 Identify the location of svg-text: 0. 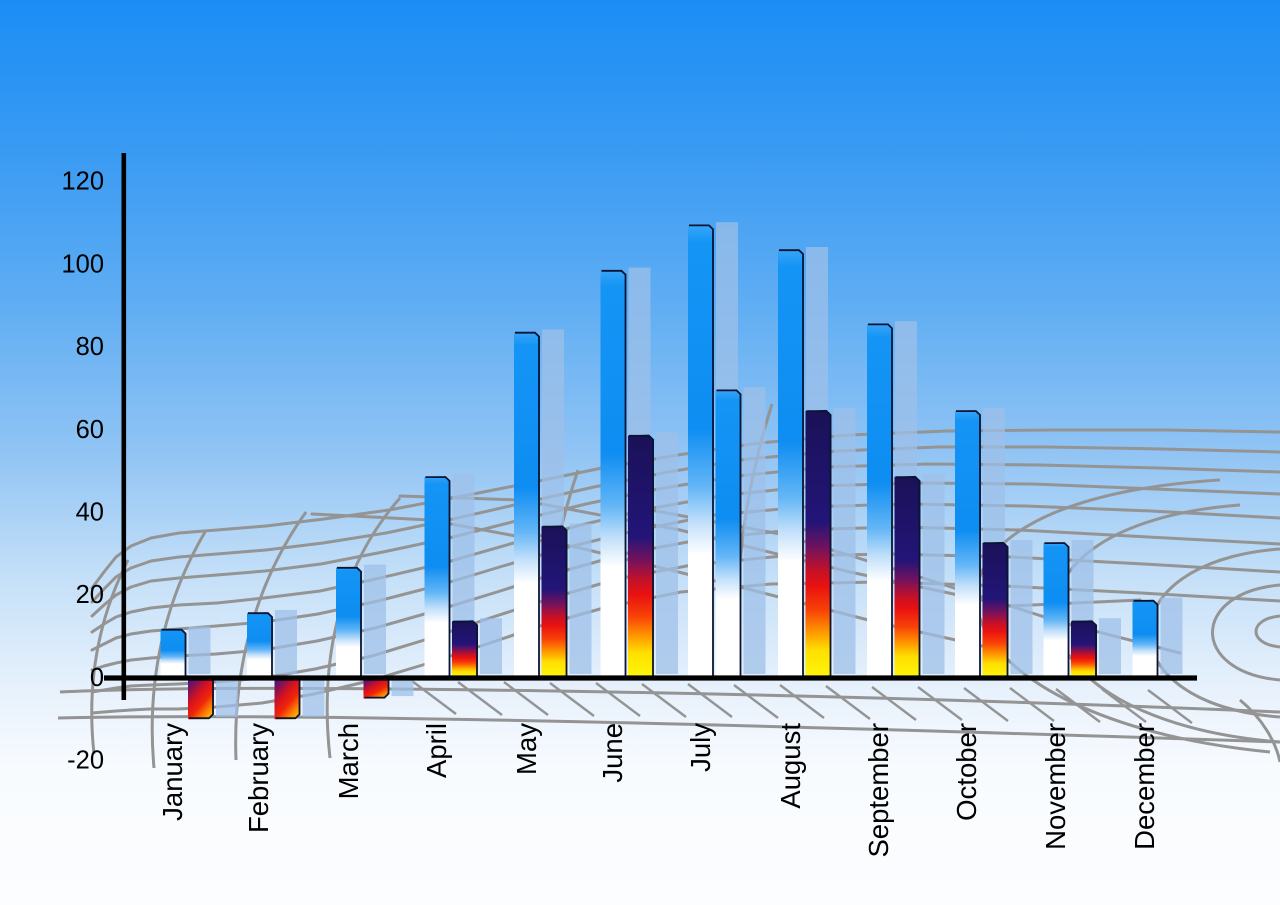
(97, 678).